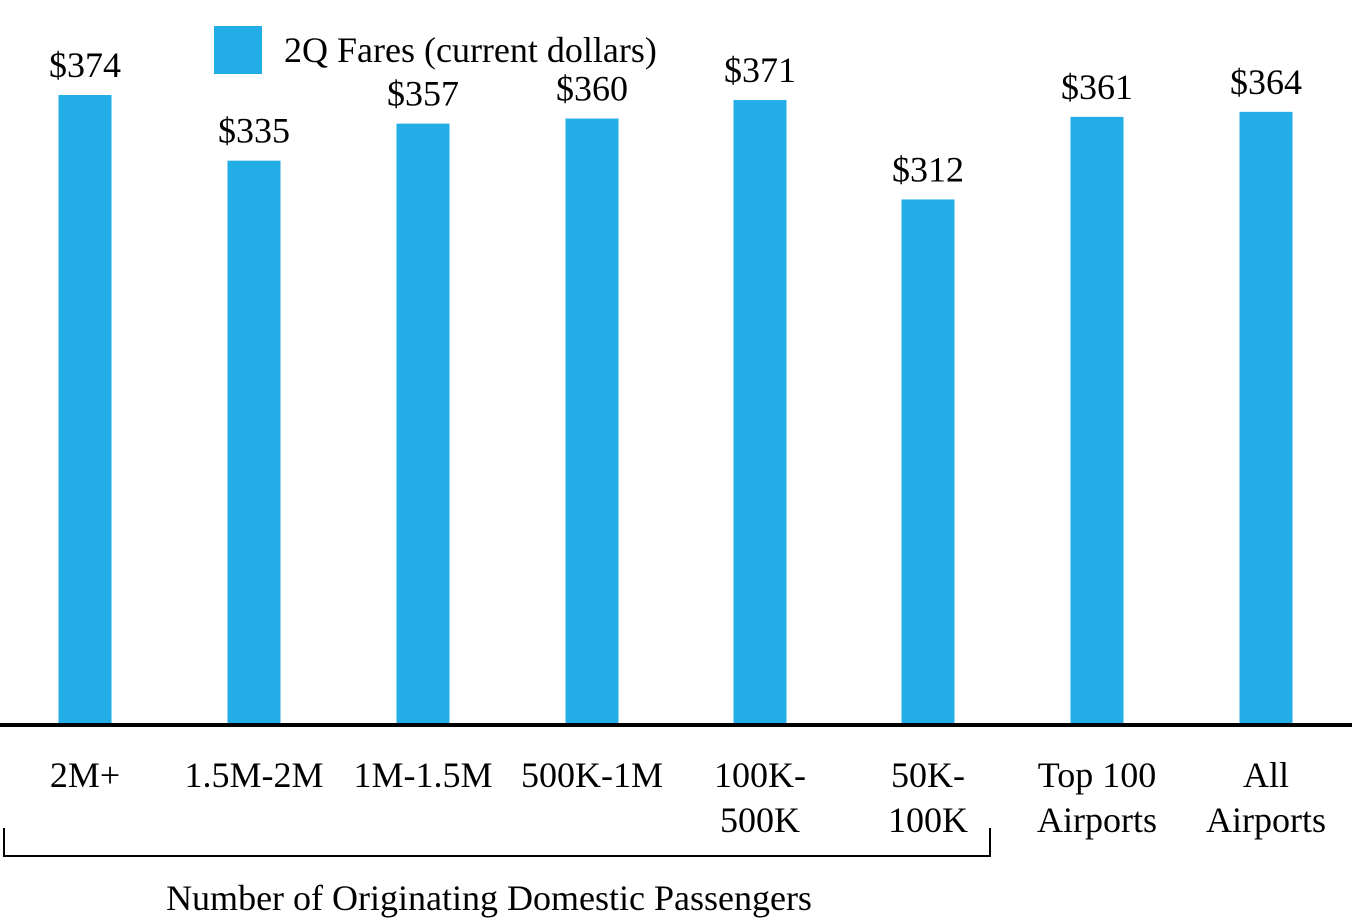 The width and height of the screenshot is (1352, 923). Describe the element at coordinates (1266, 82) in the screenshot. I see `data-label: $364` at that location.